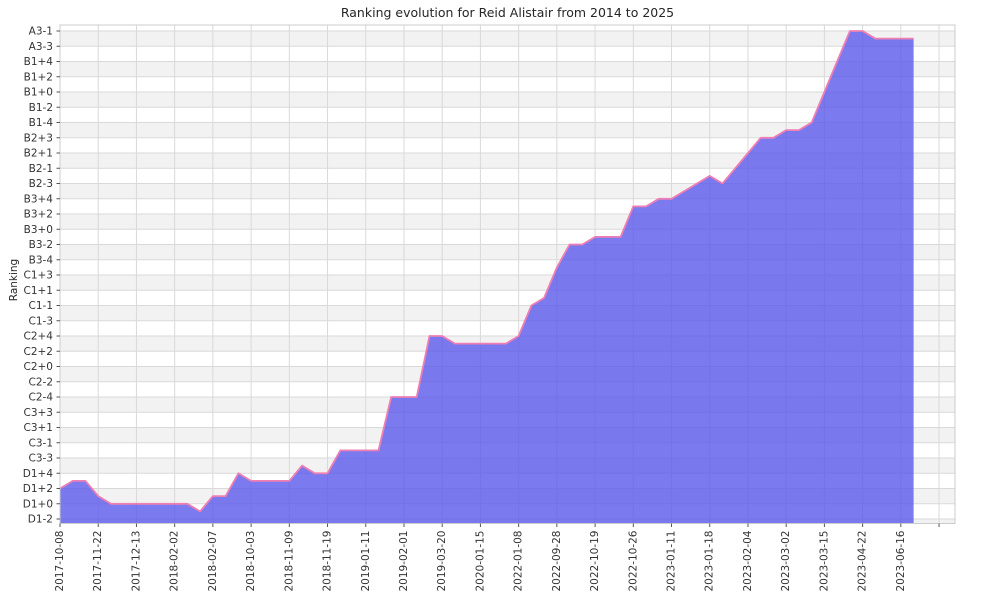  I want to click on x-tick-label: 2018-10-03, so click(251, 561).